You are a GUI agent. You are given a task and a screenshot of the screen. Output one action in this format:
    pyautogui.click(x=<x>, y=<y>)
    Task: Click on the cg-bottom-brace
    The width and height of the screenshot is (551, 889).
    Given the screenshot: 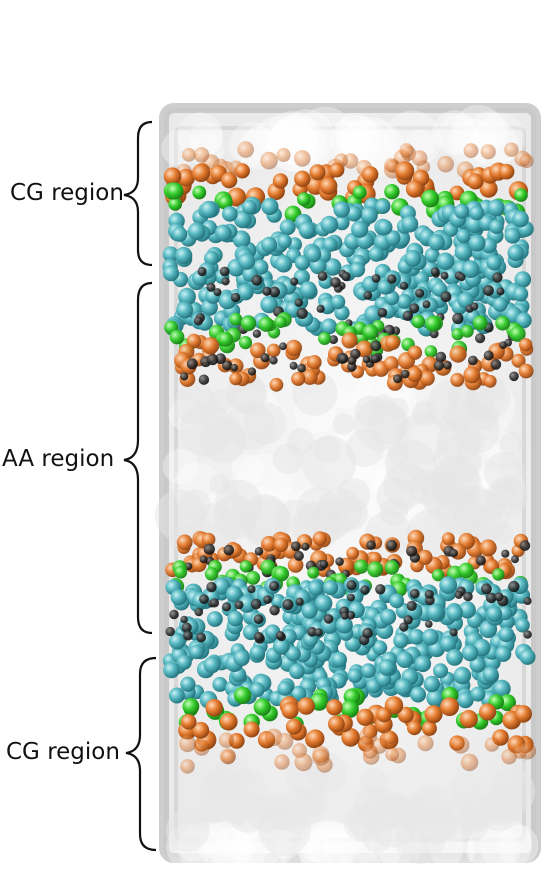 What is the action you would take?
    pyautogui.click(x=141, y=754)
    